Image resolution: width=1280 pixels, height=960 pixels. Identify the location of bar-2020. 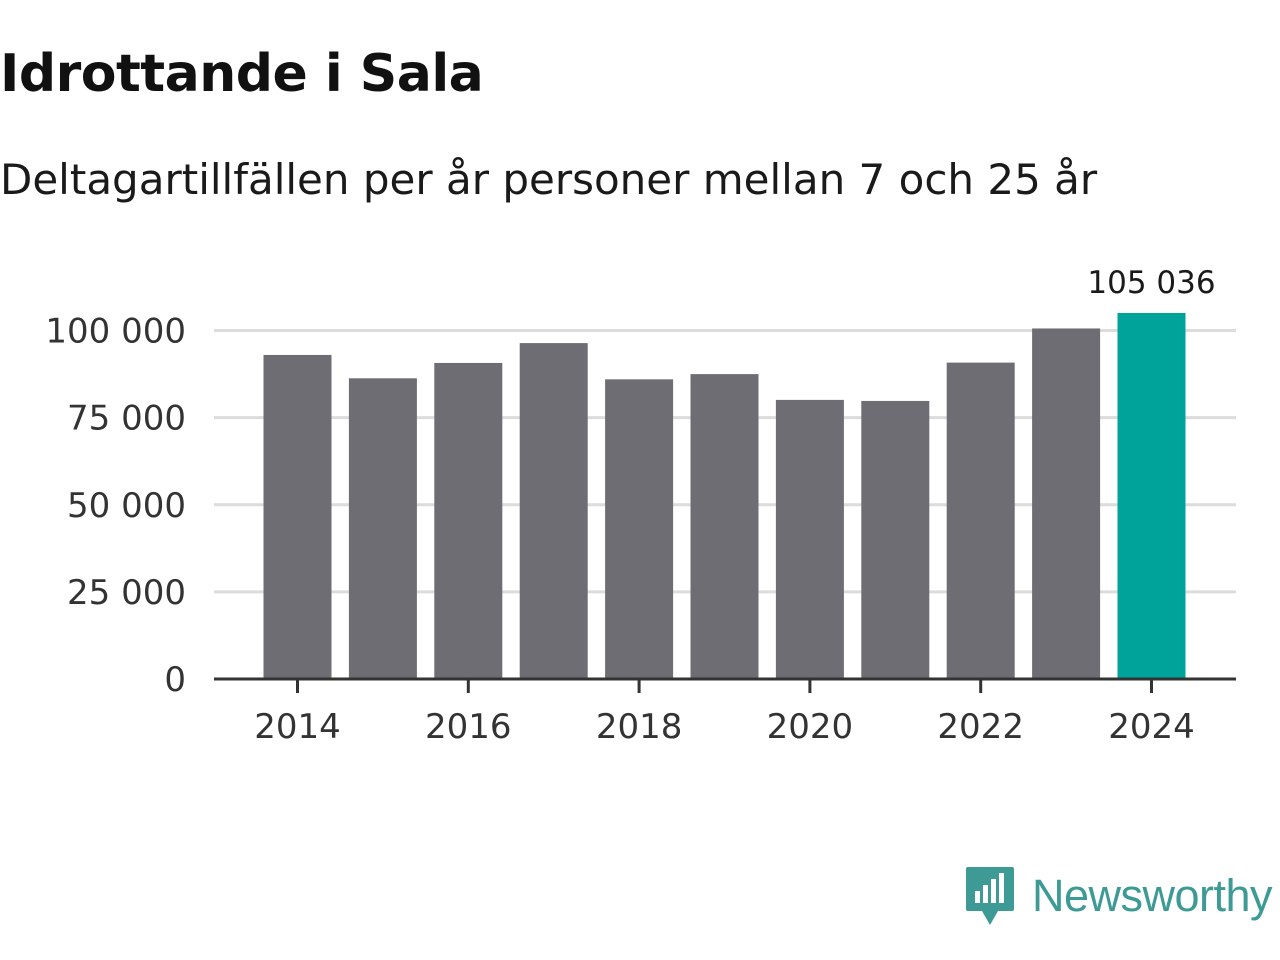
(809, 539).